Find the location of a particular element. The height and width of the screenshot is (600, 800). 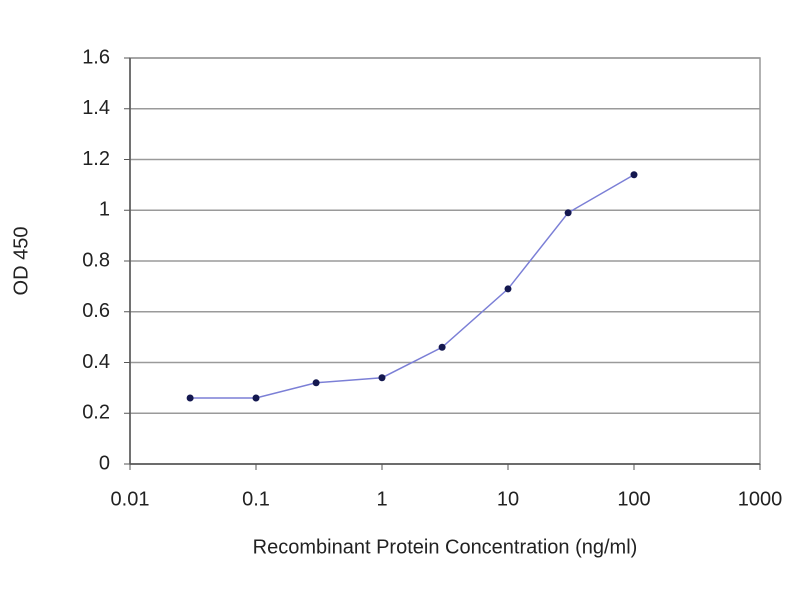

x-tick-label: 1000 is located at coordinates (760, 499).